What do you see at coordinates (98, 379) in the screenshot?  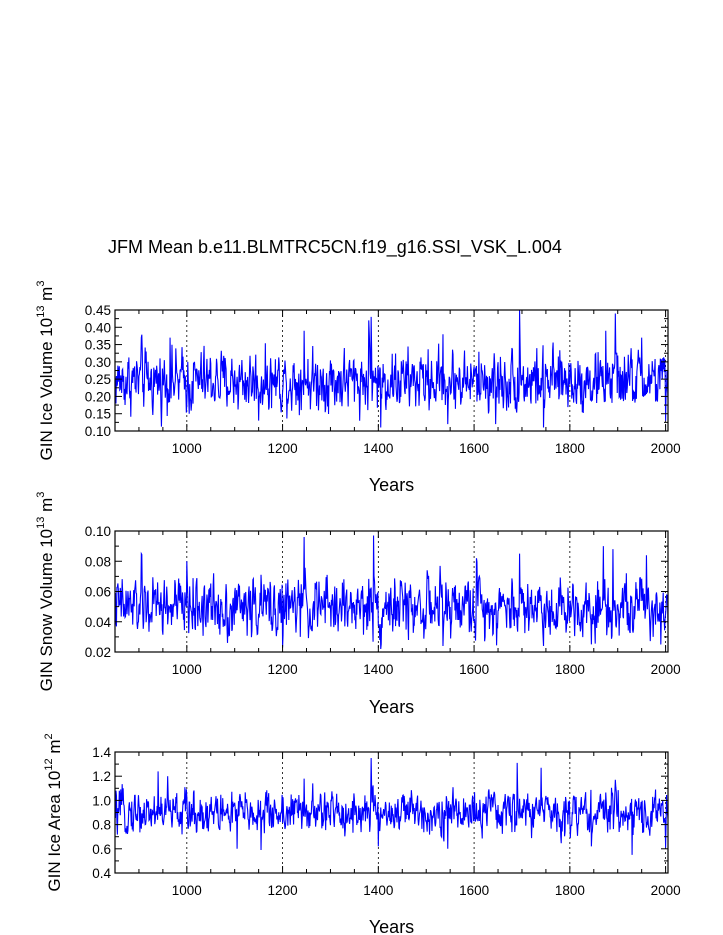 I see `y-tick-label: 0.25` at bounding box center [98, 379].